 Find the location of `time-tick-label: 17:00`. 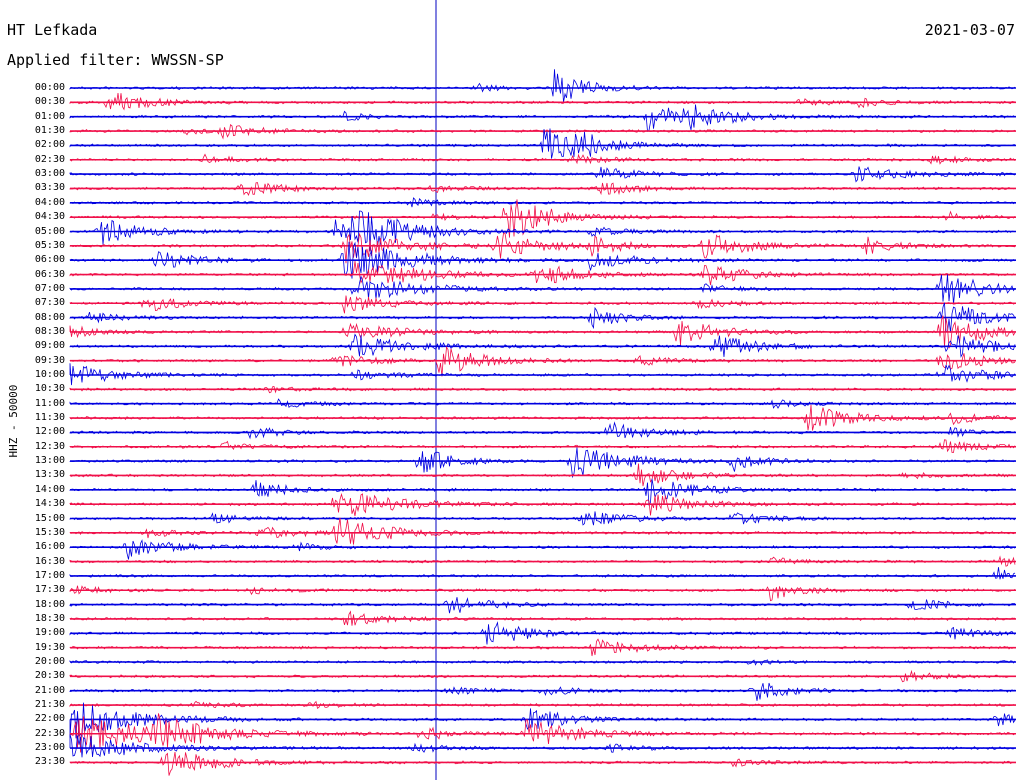

time-tick-label: 17:00 is located at coordinates (49, 575).